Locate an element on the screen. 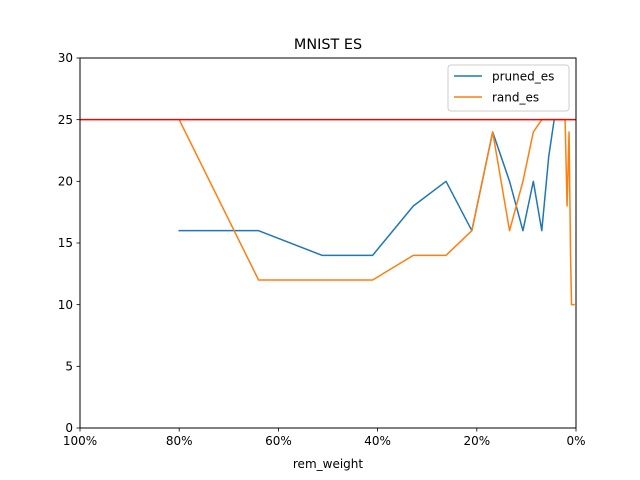 The width and height of the screenshot is (640, 480). legend-label-pruned_es: pruned_es is located at coordinates (523, 77).